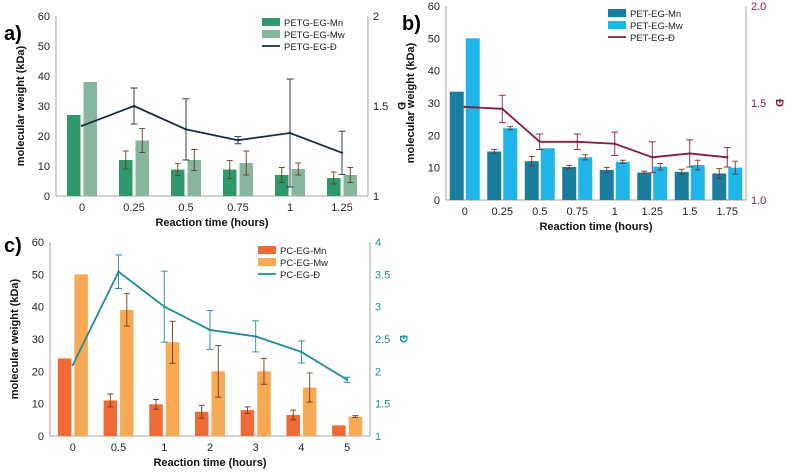  I want to click on y2-tick-label: 2.0, so click(758, 7).